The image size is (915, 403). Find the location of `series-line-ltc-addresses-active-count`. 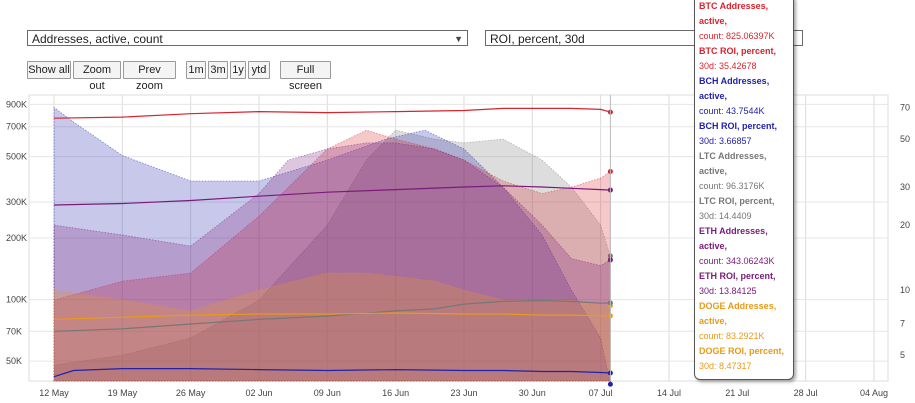

series-line-ltc-addresses-active-count is located at coordinates (332, 315).